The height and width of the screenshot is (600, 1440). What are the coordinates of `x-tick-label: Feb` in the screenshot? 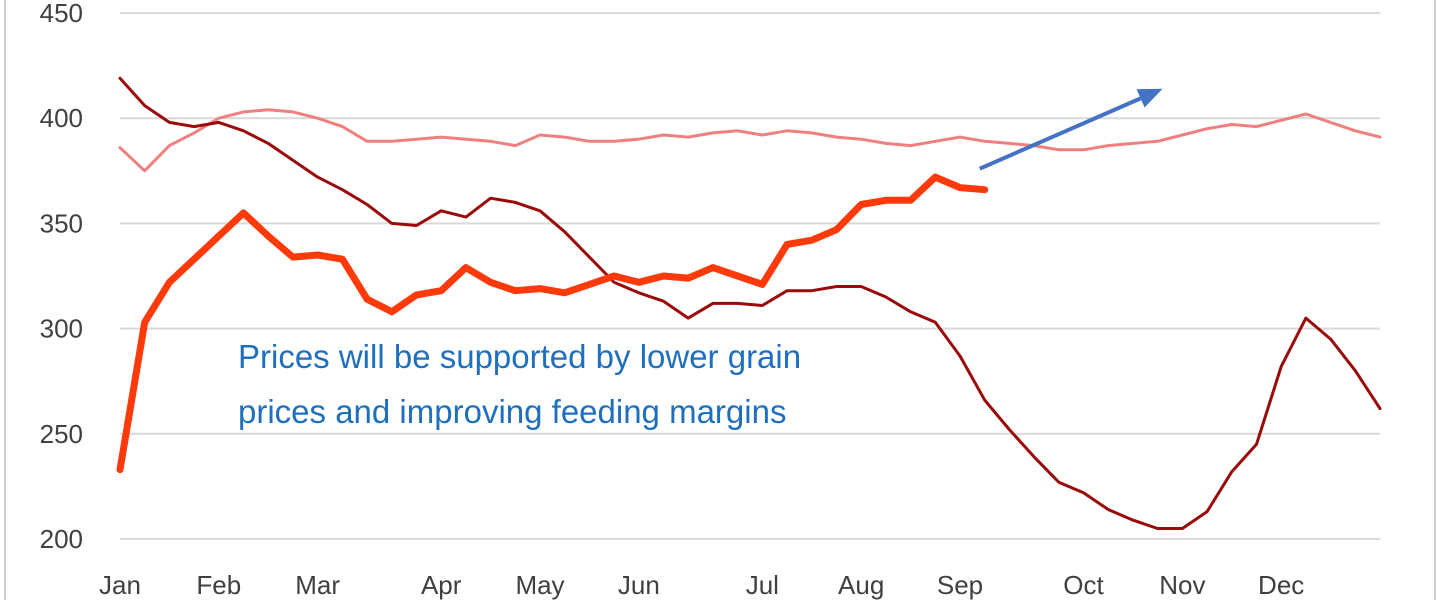 It's located at (218, 585).